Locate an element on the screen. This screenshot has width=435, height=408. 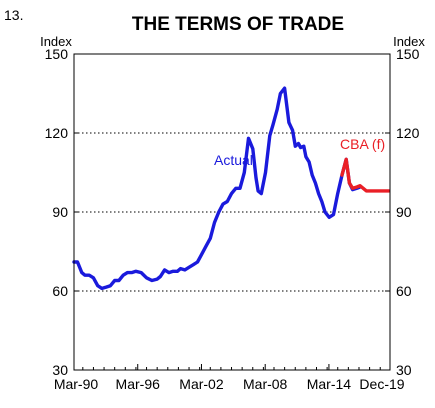
y-tick-label-left: 120 is located at coordinates (57, 133).